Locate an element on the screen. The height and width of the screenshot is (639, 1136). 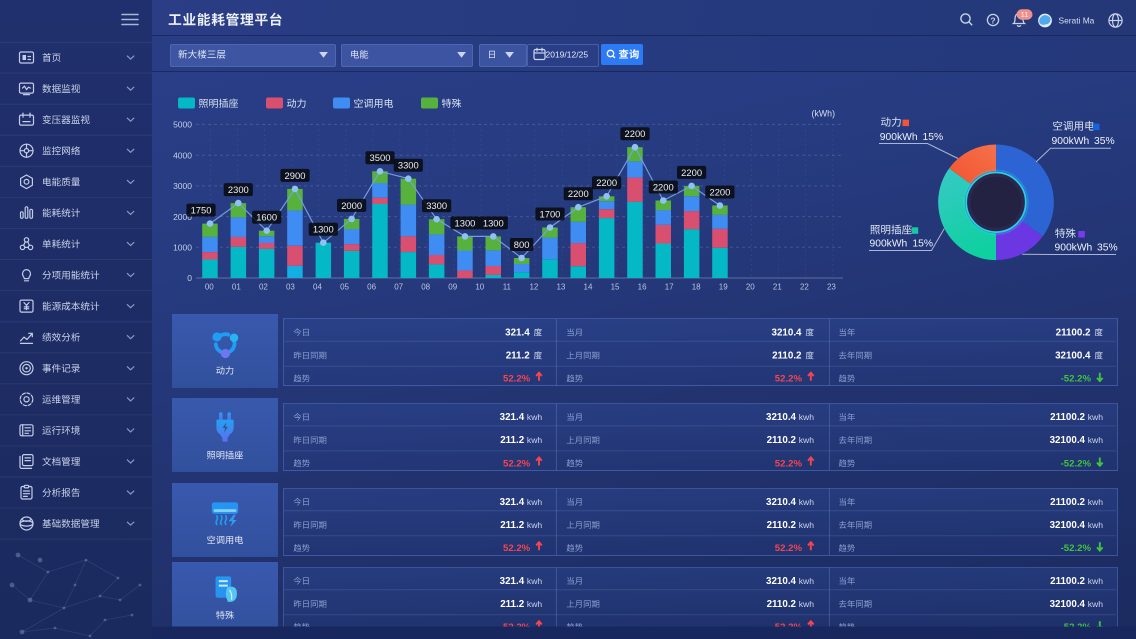
svg-text: 1700 is located at coordinates (550, 213).